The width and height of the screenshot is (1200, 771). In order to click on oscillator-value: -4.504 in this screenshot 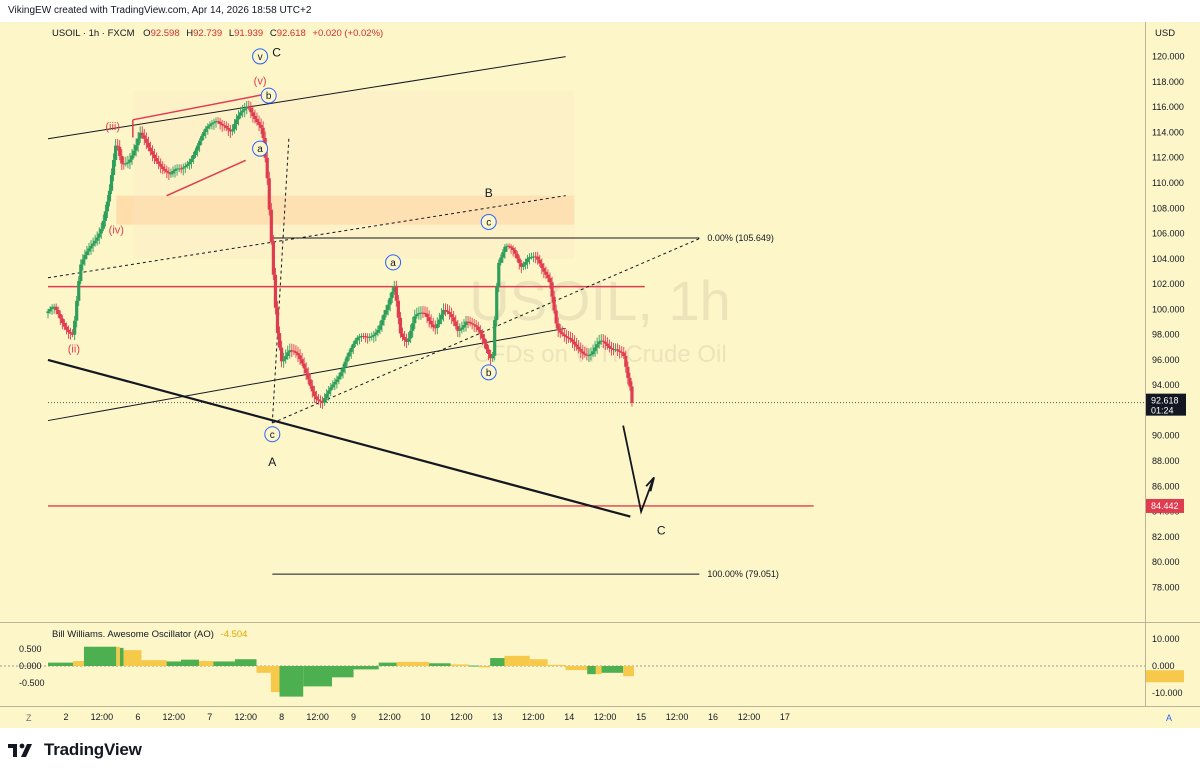, I will do `click(234, 634)`.